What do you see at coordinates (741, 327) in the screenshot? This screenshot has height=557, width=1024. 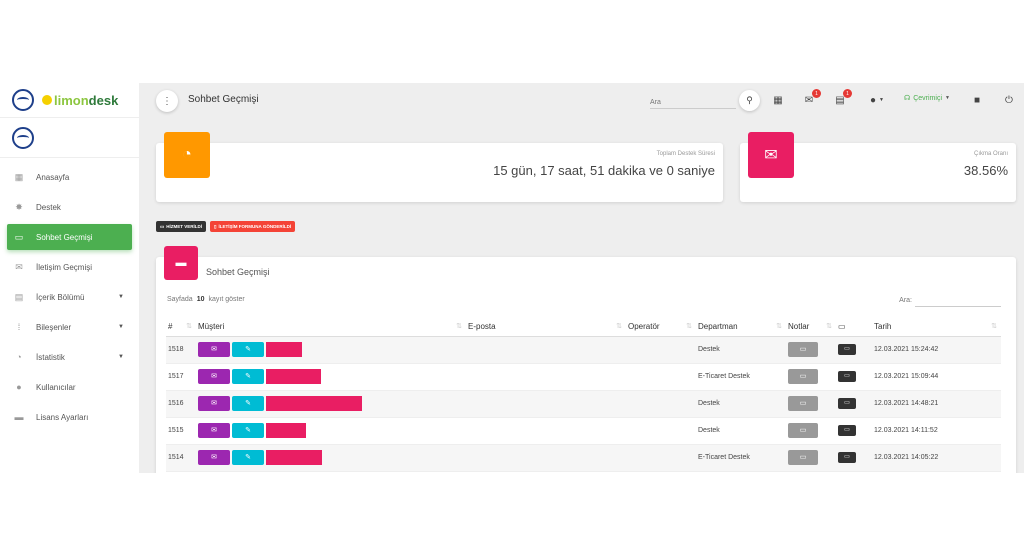 I see `column-header: Departman ⇅` at bounding box center [741, 327].